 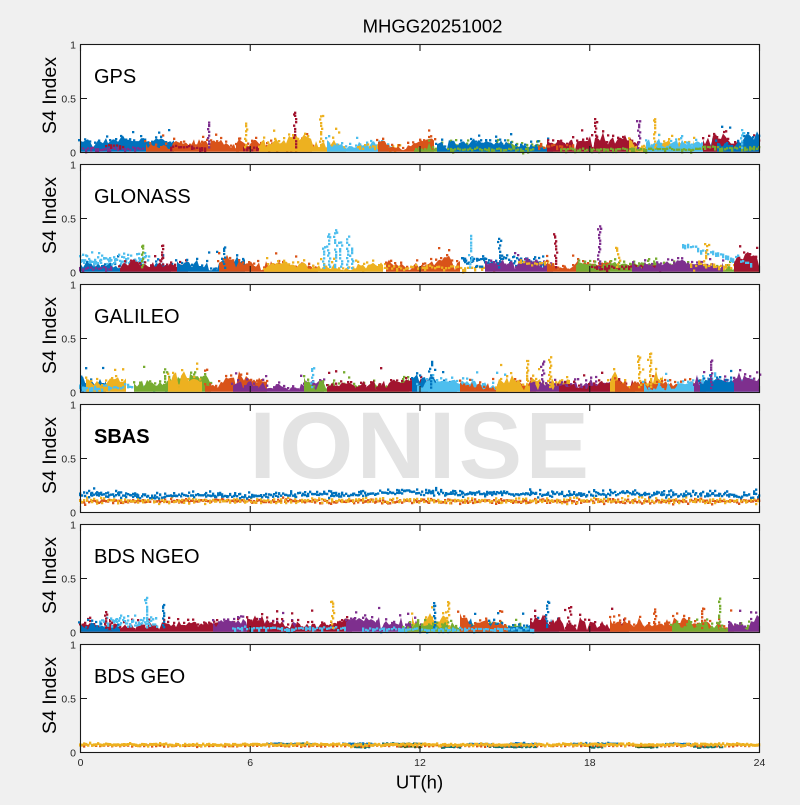 I want to click on svg-text: 6, so click(x=250, y=763).